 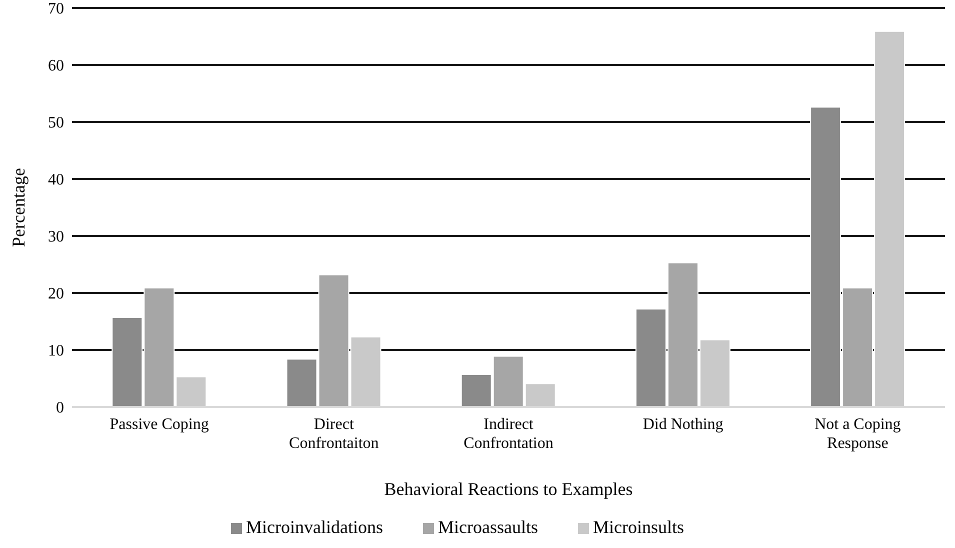 What do you see at coordinates (56, 237) in the screenshot?
I see `y-tick-label: 30` at bounding box center [56, 237].